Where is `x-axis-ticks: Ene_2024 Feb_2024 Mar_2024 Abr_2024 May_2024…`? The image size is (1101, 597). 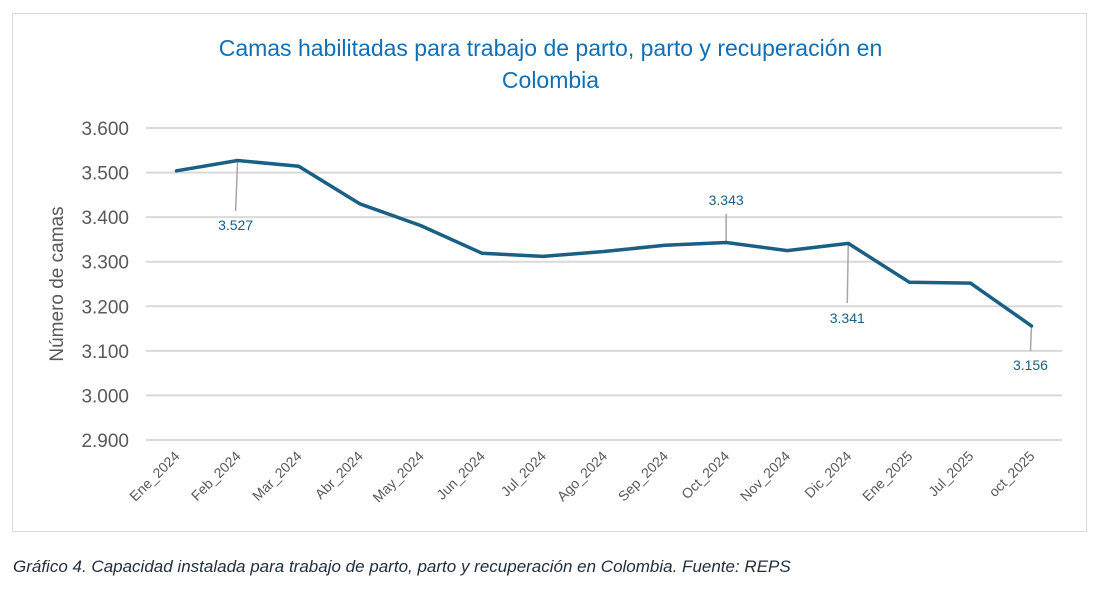
x-axis-ticks: Ene_2024 Feb_2024 Mar_2024 Abr_2024 May_2024… is located at coordinates (582, 477).